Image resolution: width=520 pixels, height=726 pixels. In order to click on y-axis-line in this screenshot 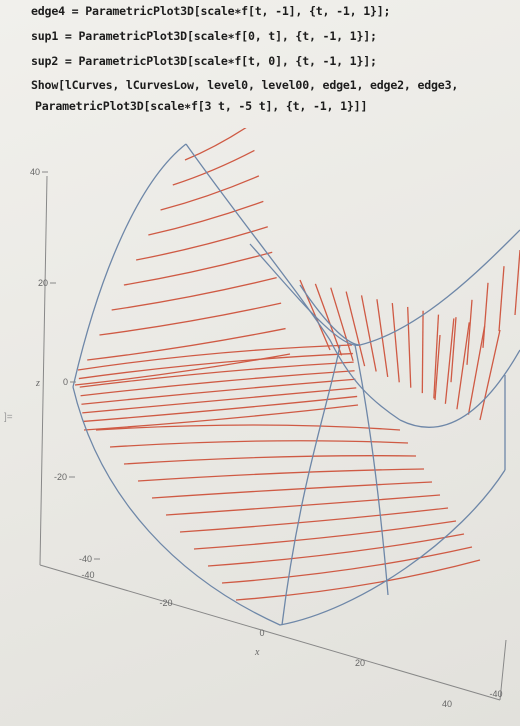, I will do `click(503, 670)`.